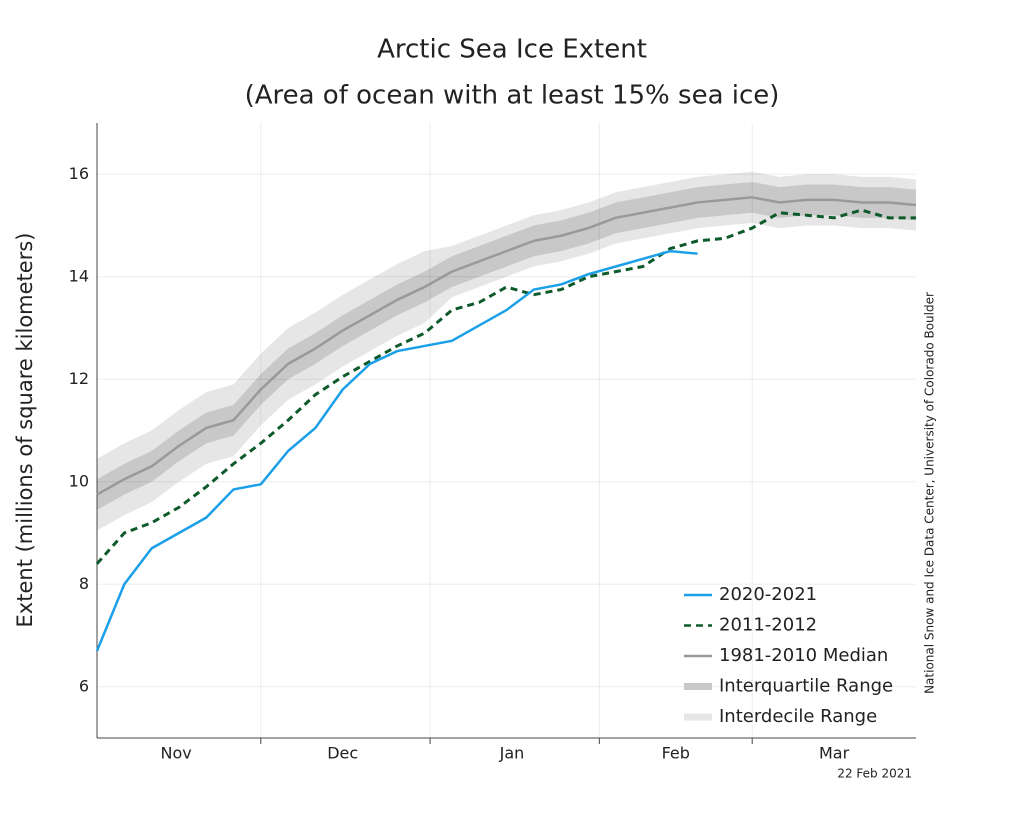  Describe the element at coordinates (806, 686) in the screenshot. I see `legend-label: Interquartile Range` at that location.